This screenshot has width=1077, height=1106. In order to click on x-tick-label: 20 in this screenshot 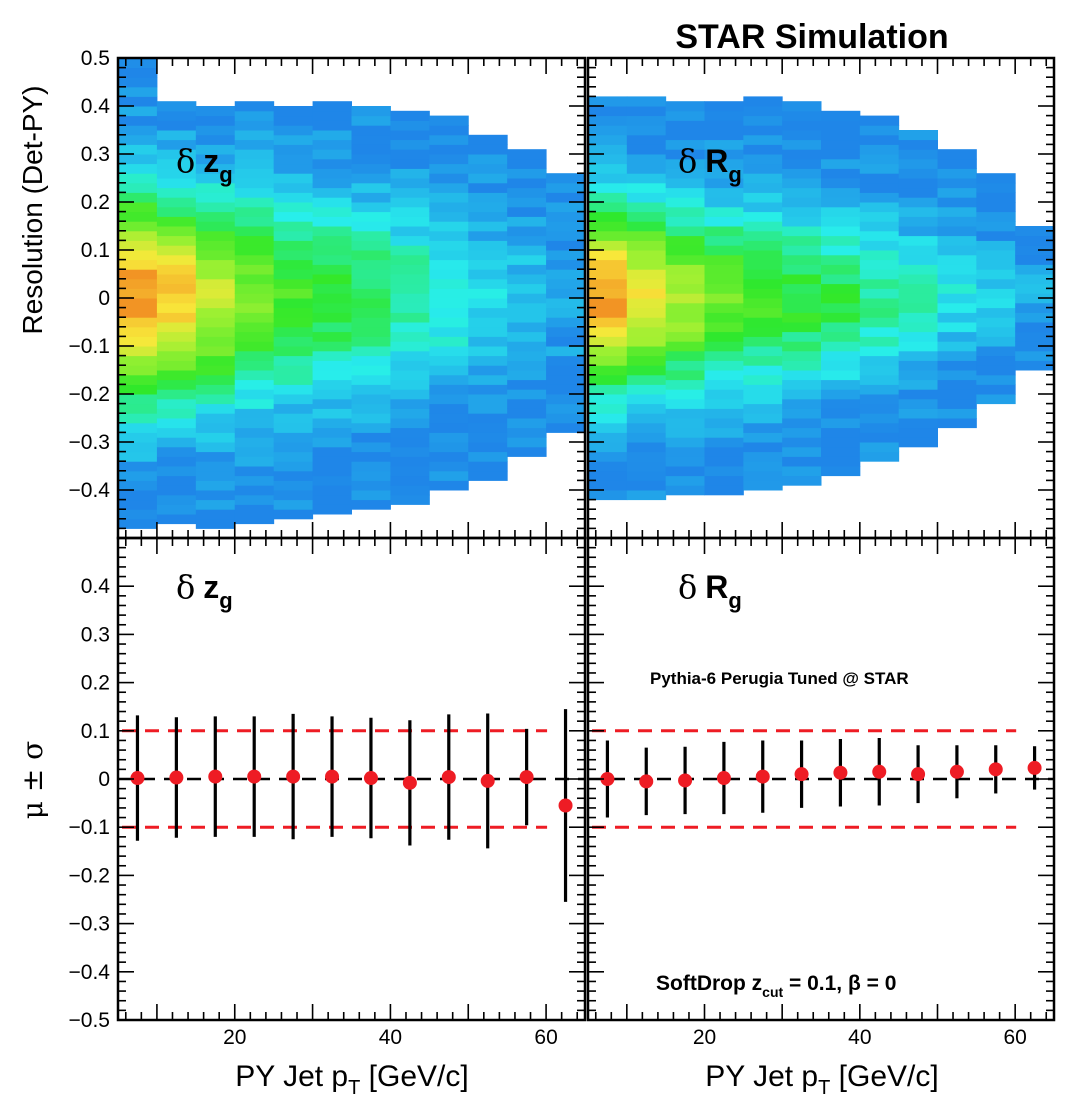, I will do `click(704, 1037)`.